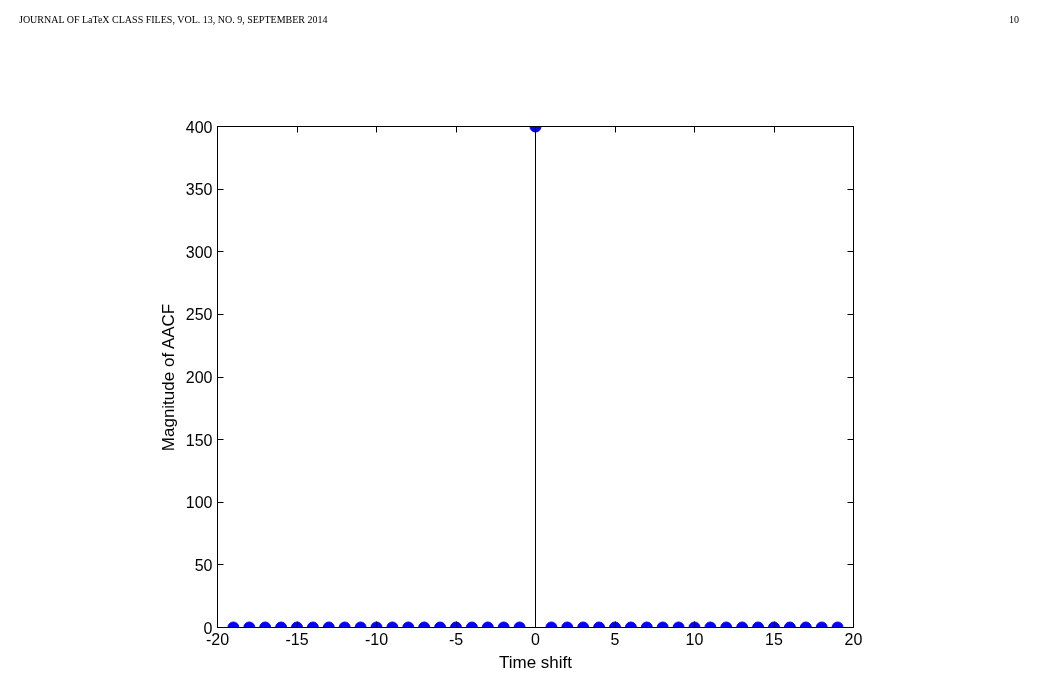 The image size is (1041, 684). What do you see at coordinates (774, 639) in the screenshot?
I see `x-tick-label: 15` at bounding box center [774, 639].